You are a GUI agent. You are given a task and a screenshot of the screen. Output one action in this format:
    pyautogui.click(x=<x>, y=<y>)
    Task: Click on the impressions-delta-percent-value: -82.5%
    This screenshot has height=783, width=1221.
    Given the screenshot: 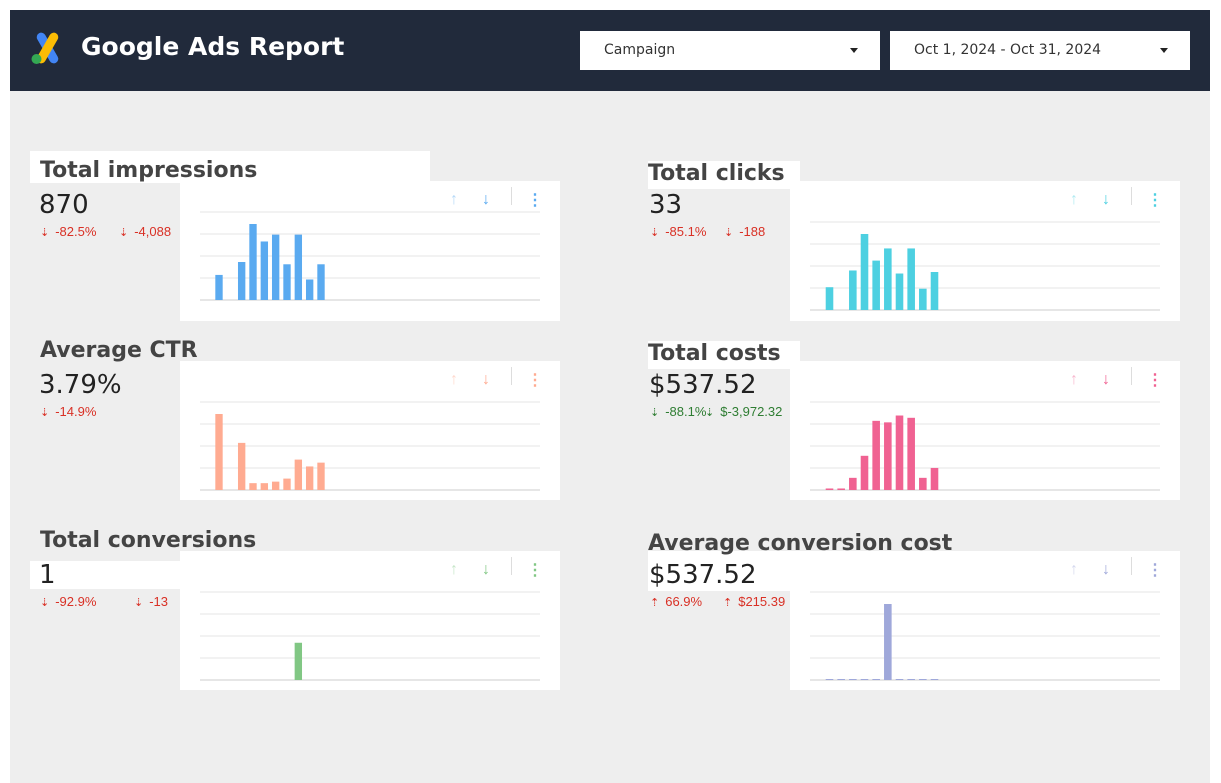 What is the action you would take?
    pyautogui.click(x=76, y=231)
    